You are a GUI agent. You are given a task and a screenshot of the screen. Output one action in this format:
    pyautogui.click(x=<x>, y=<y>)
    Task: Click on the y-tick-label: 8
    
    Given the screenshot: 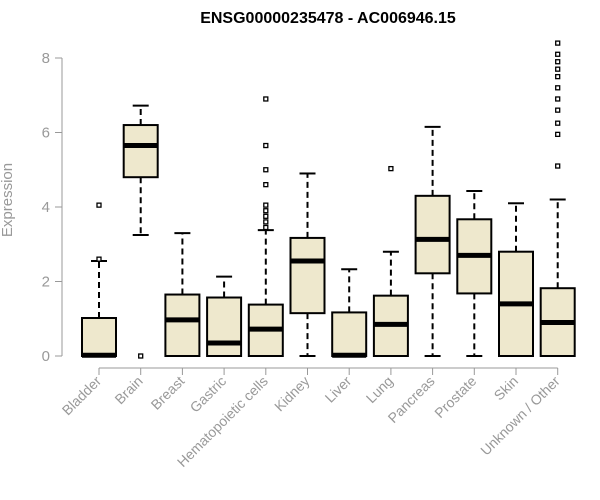 What is the action you would take?
    pyautogui.click(x=46, y=58)
    